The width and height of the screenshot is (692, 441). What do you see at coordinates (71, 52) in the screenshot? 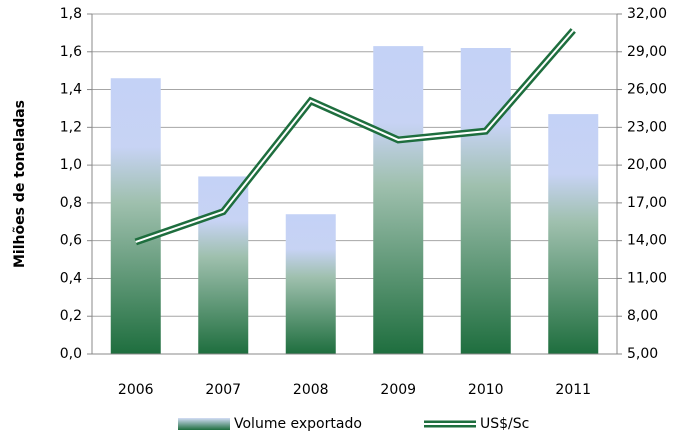
I see `y-tick-label: 1,6` at bounding box center [71, 52].